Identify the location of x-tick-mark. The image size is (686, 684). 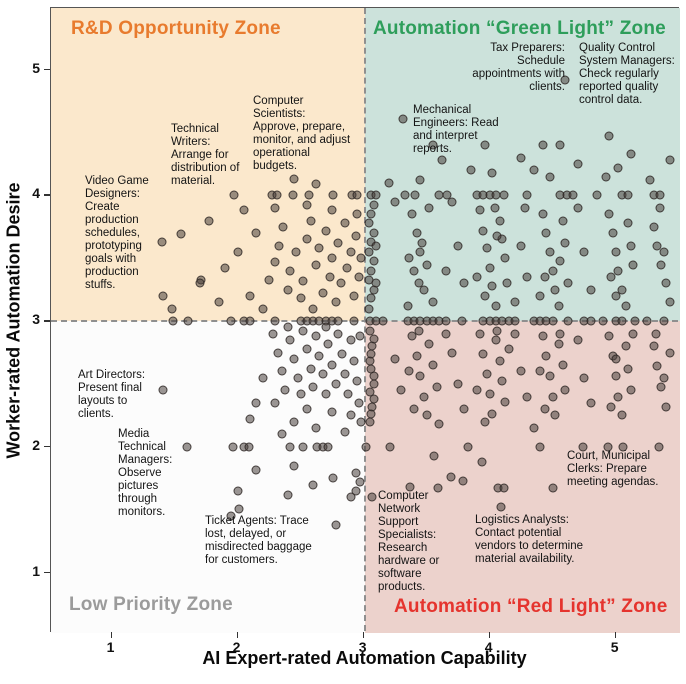
(237, 635).